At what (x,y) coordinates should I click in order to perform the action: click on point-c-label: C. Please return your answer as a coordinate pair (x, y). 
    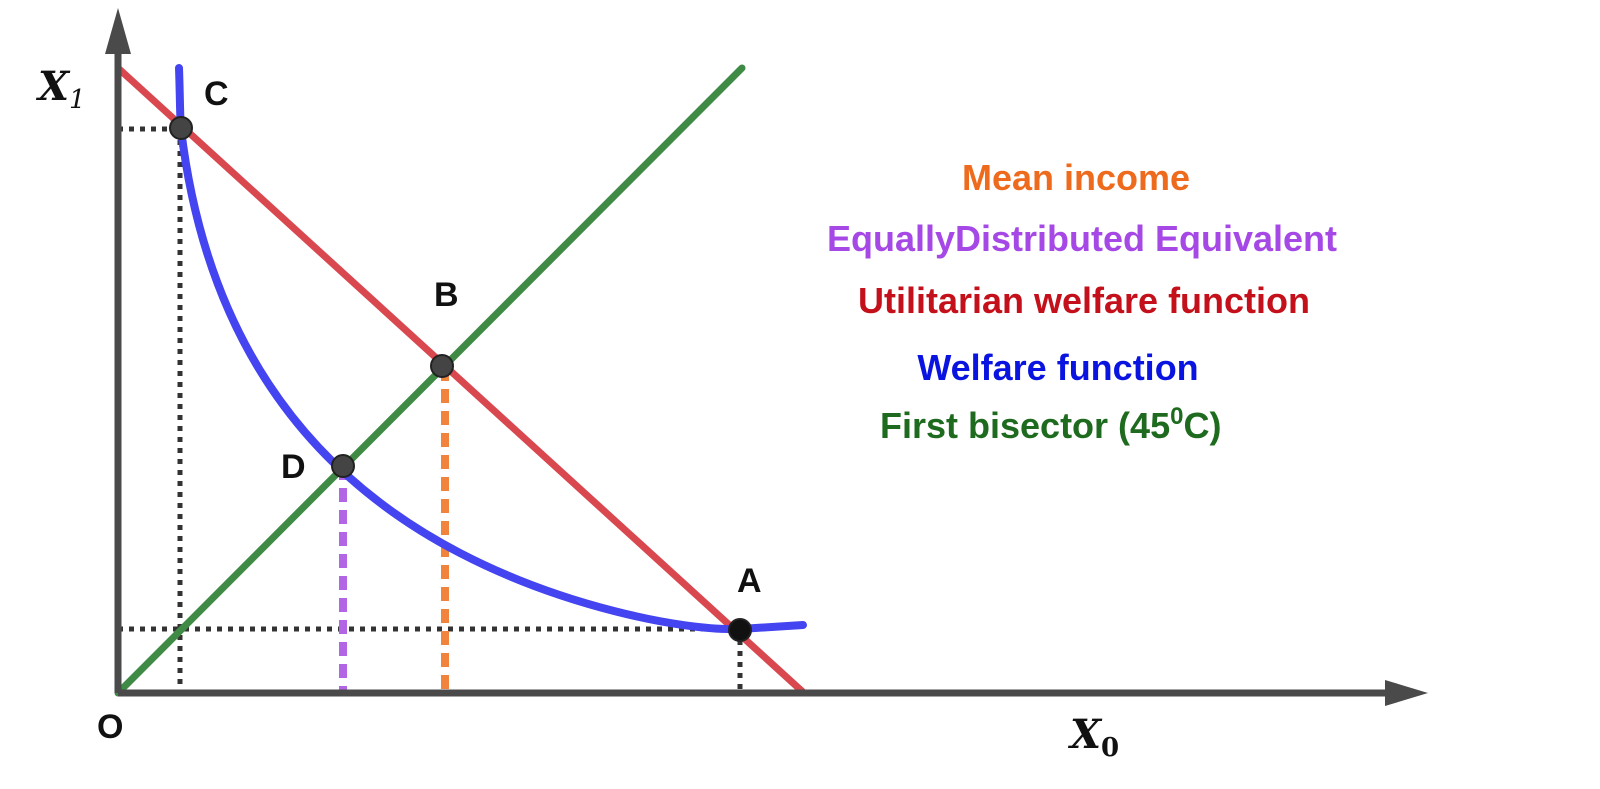
    Looking at the image, I should click on (216, 94).